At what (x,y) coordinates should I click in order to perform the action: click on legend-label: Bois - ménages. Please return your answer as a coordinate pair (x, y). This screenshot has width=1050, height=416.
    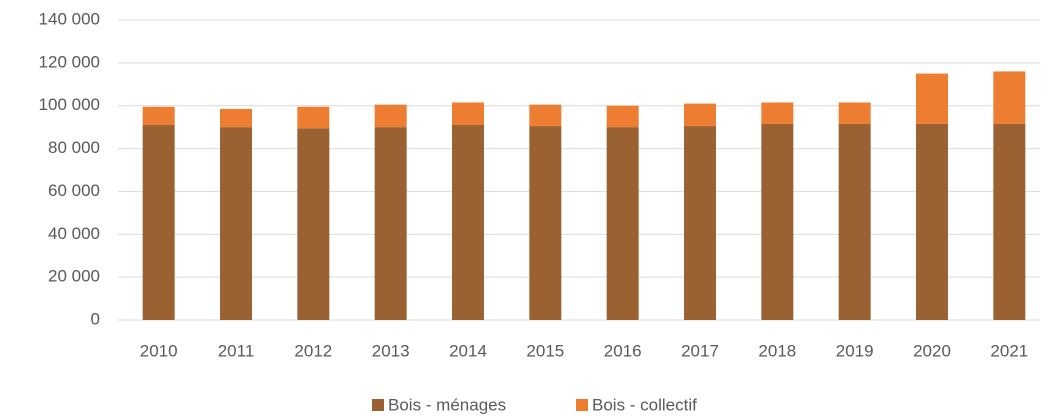
    Looking at the image, I should click on (447, 404).